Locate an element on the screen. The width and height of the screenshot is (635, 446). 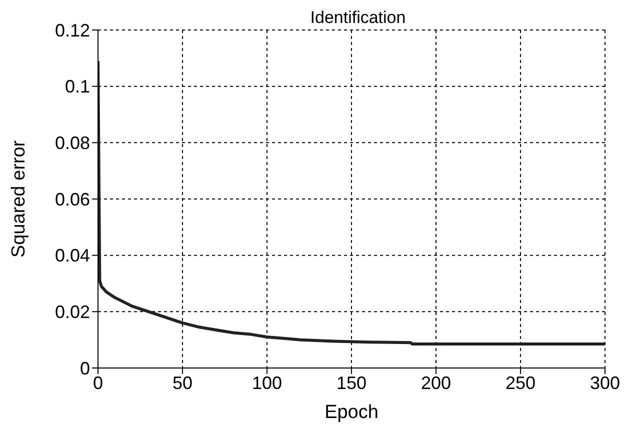
x-axis-title: Epoch is located at coordinates (351, 412).